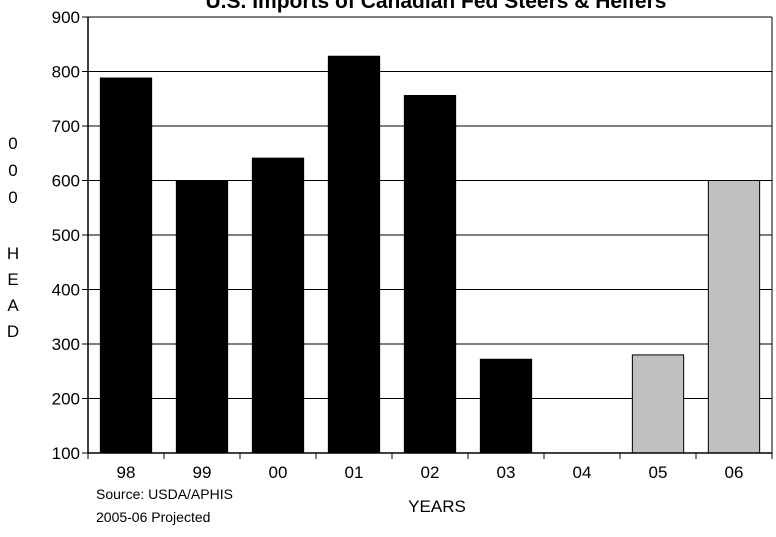  What do you see at coordinates (13, 331) in the screenshot?
I see `y-axis-label-char: D` at bounding box center [13, 331].